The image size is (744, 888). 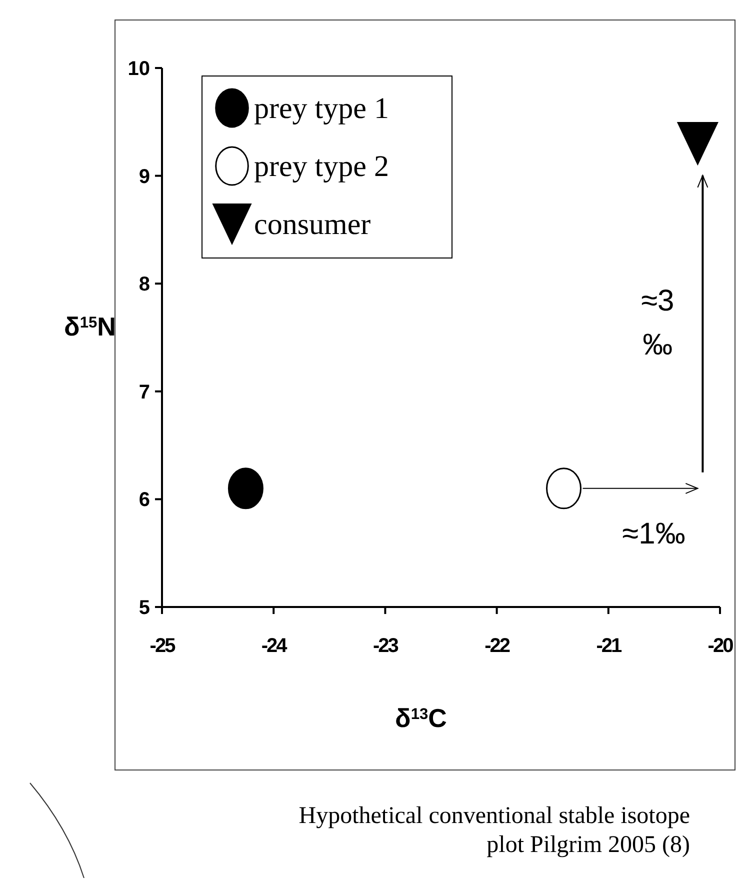 What do you see at coordinates (657, 323) in the screenshot?
I see `annotation: ≈3 ‰` at bounding box center [657, 323].